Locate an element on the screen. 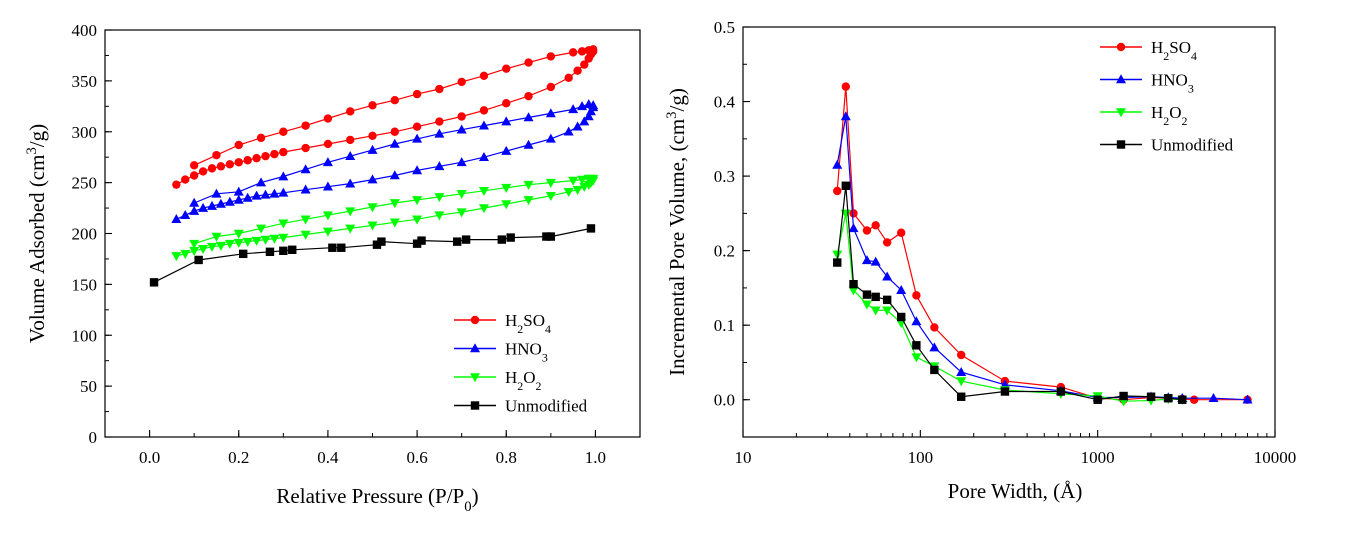  series-h2o2 is located at coordinates (385, 218).